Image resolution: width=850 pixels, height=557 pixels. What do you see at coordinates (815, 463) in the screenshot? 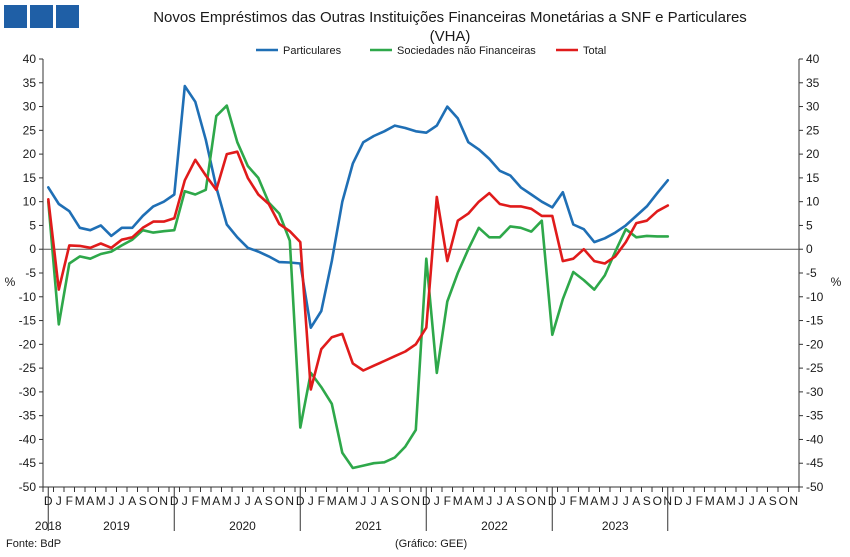
I see `y-tick-label-right: -45` at bounding box center [815, 463].